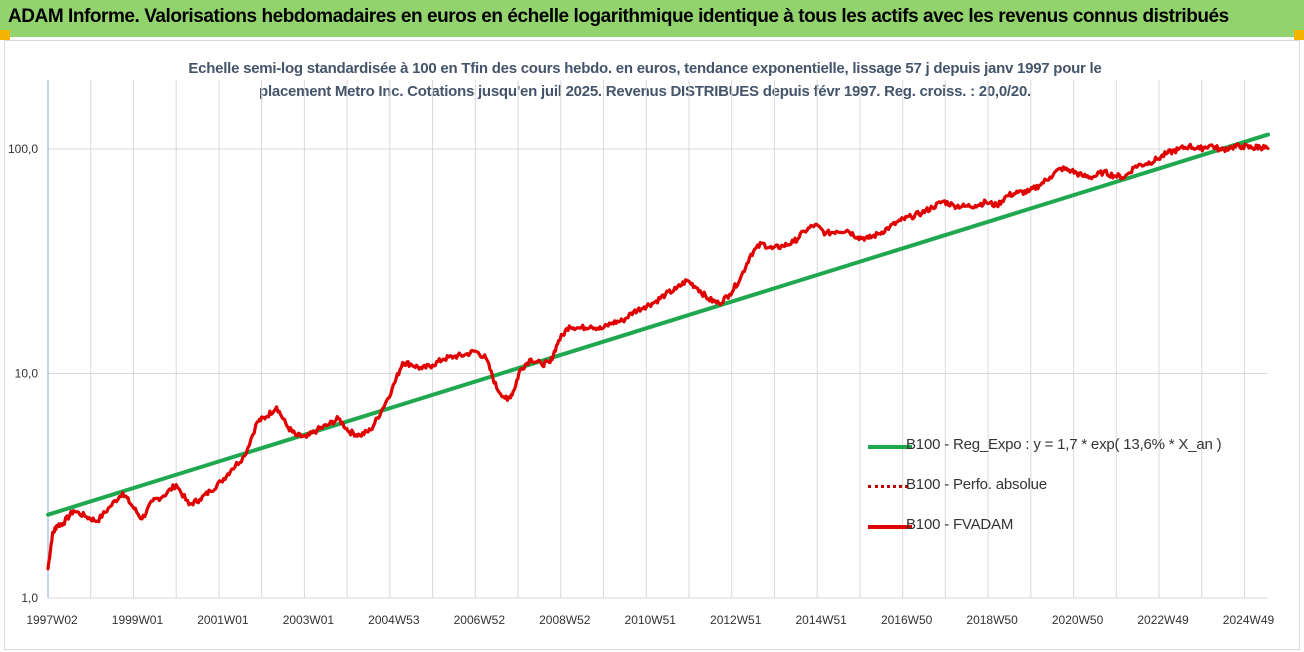 Image resolution: width=1304 pixels, height=652 pixels. I want to click on x-tick-label: 2024W49, so click(1249, 620).